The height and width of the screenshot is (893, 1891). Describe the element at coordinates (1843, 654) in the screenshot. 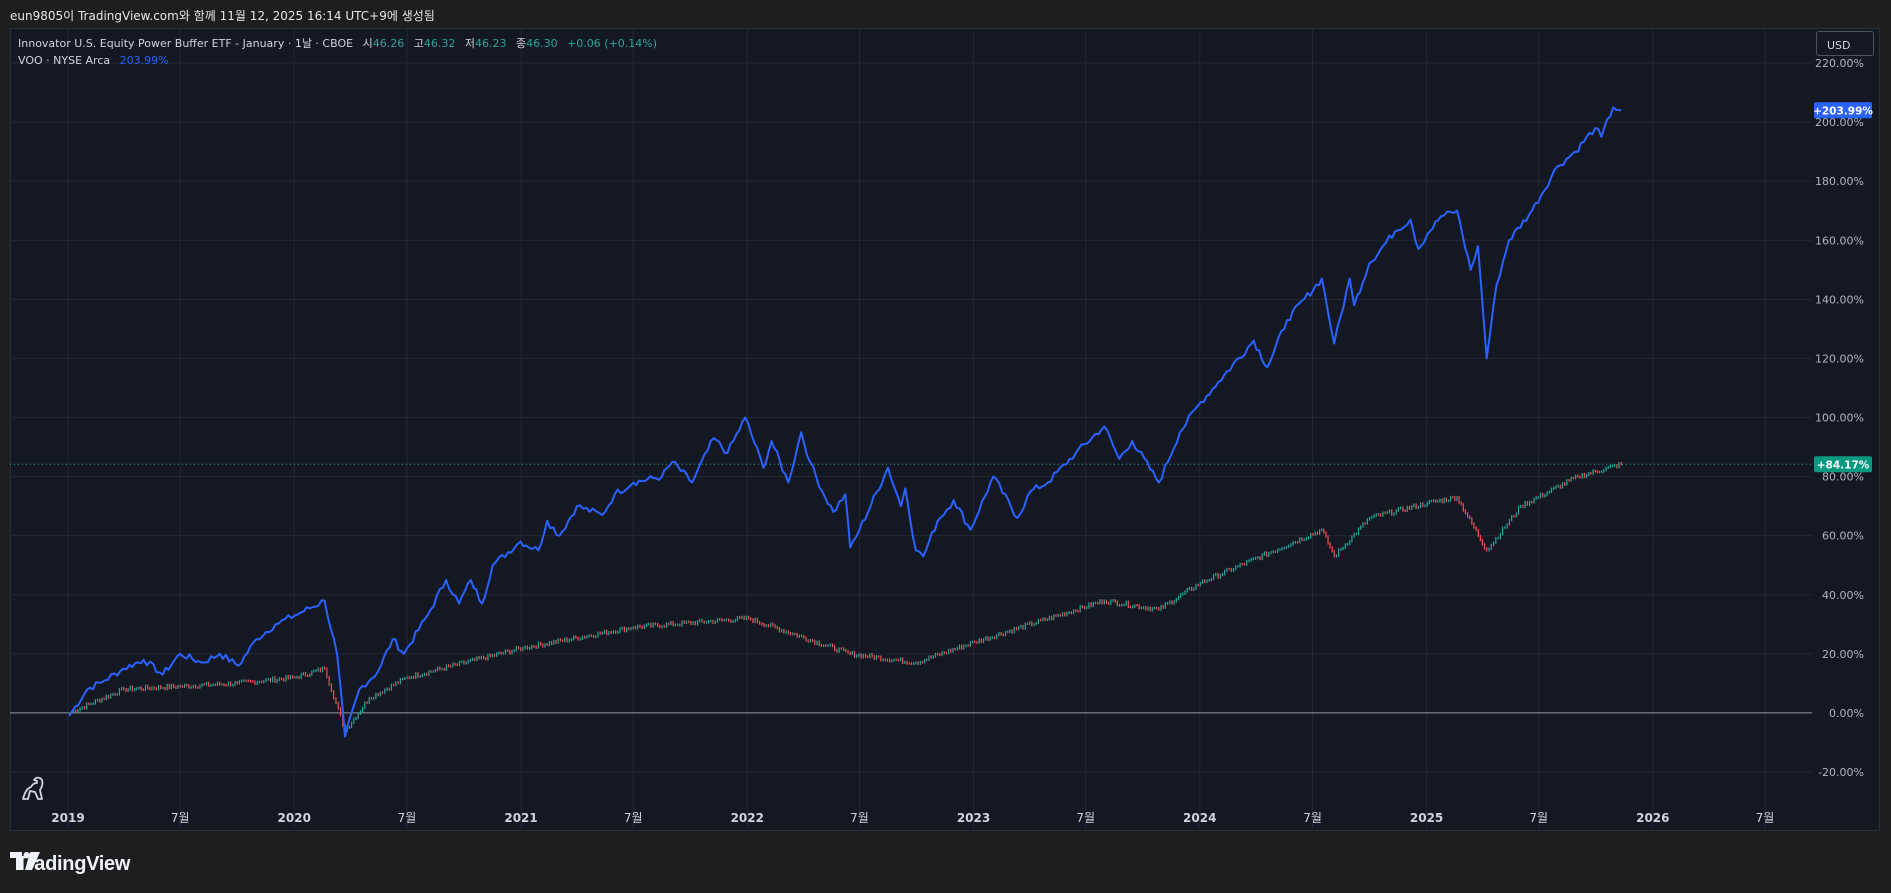

I see `y-tick-label: 20.00%` at that location.